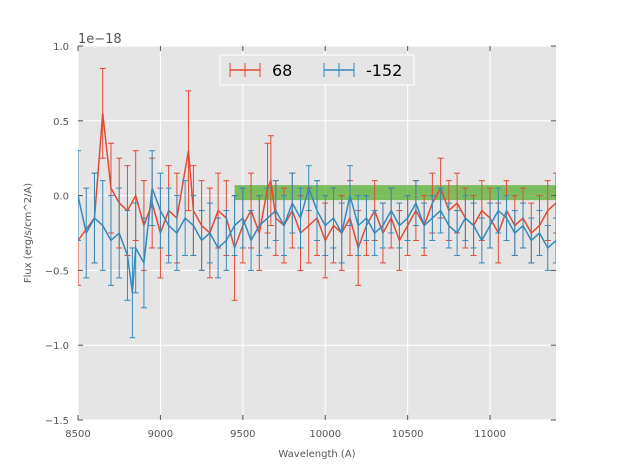 The width and height of the screenshot is (617, 467). I want to click on y-tick-label: 0.0, so click(61, 197).